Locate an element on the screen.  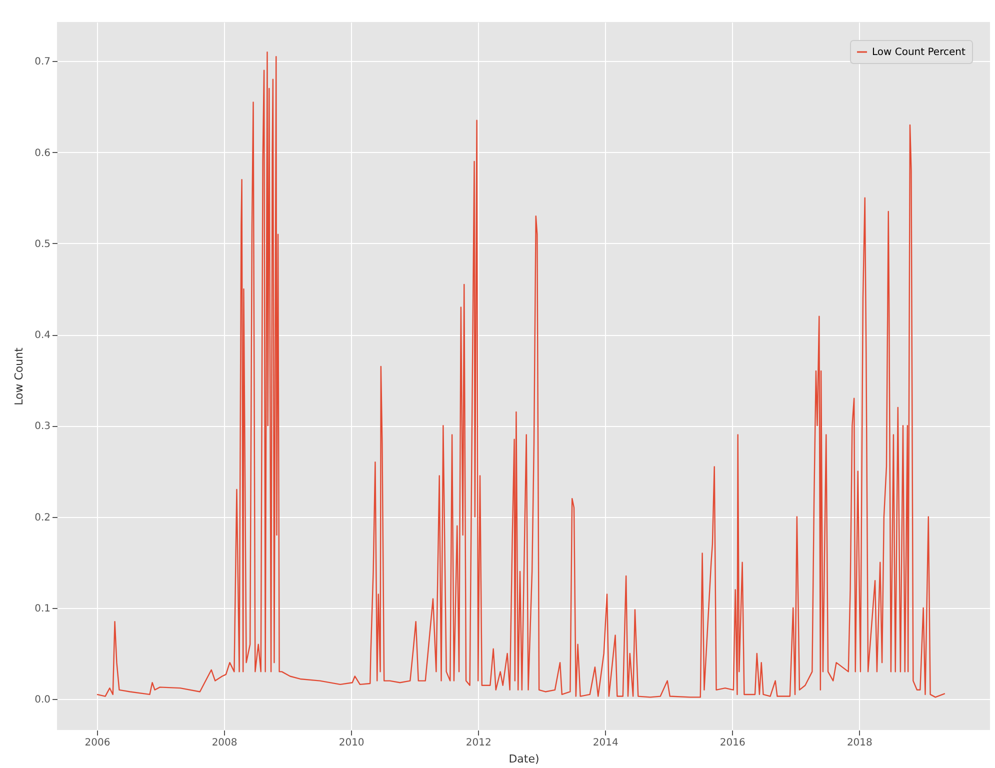
x-tick-label: 2006 is located at coordinates (97, 743).